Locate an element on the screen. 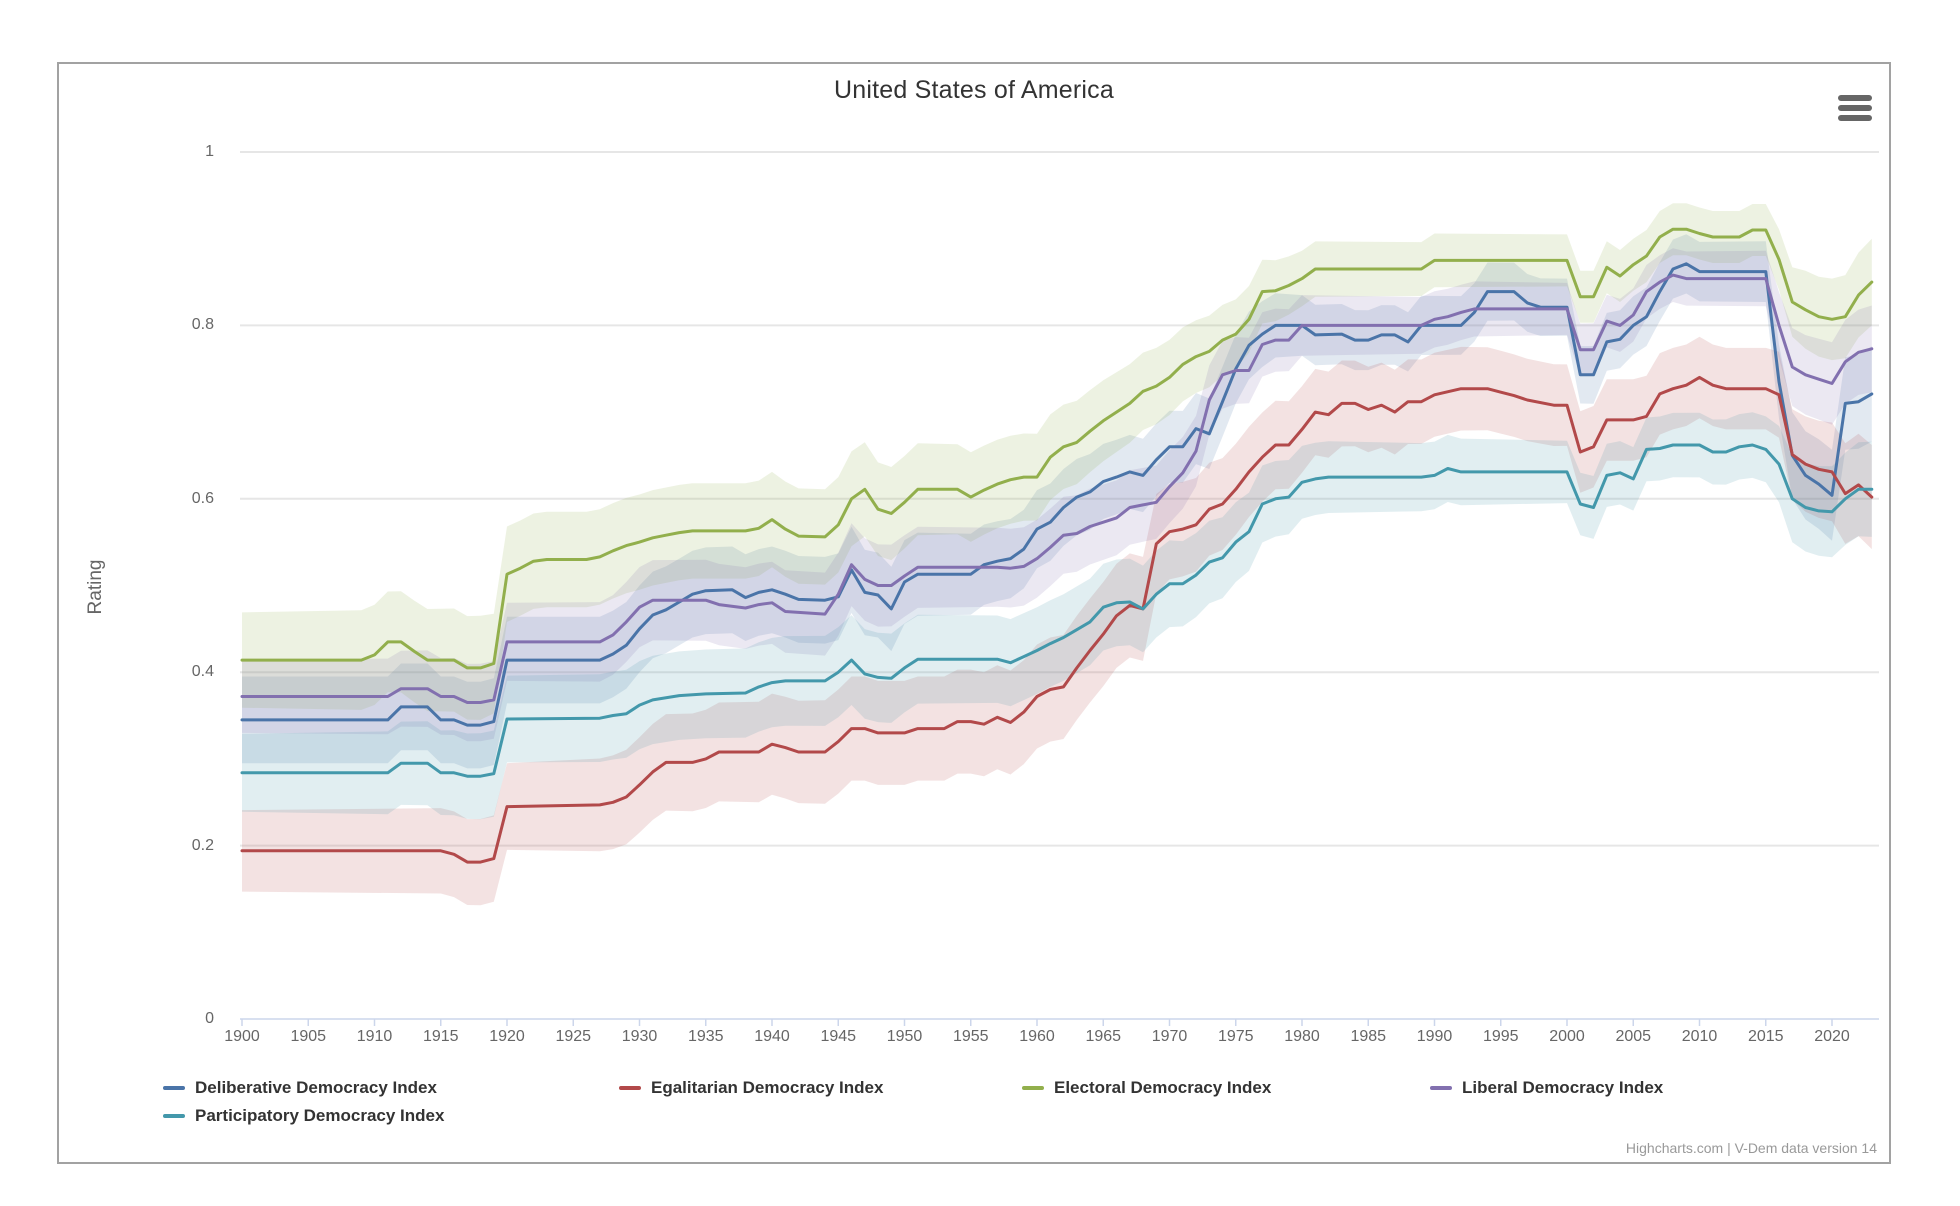 Image resolution: width=1960 pixels, height=1206 pixels. x-tick-label: 1905 is located at coordinates (308, 1036).